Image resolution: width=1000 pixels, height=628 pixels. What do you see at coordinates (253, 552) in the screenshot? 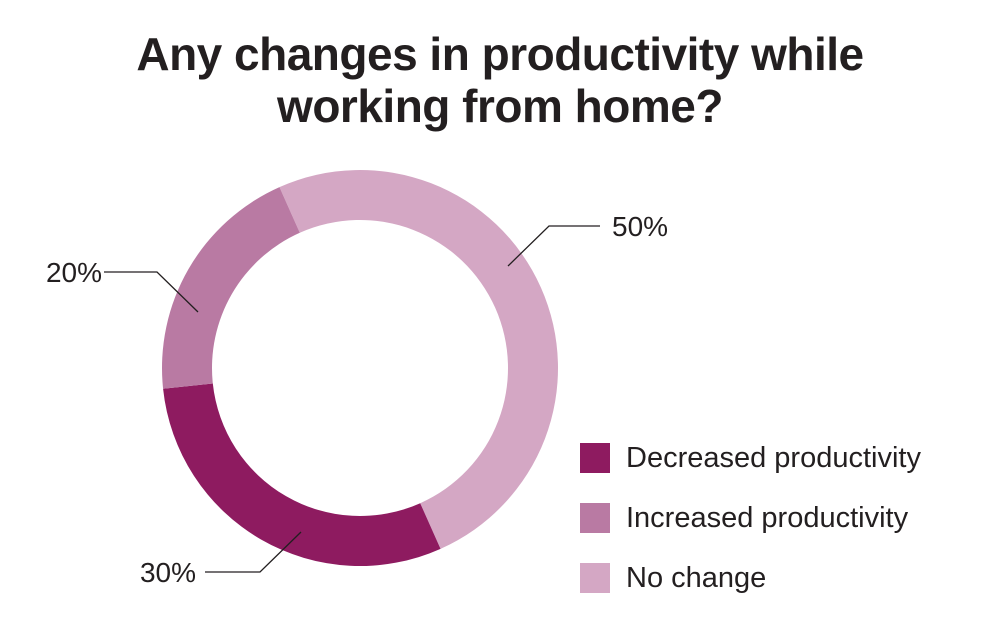
I see `callout-line-decreased-productivity` at bounding box center [253, 552].